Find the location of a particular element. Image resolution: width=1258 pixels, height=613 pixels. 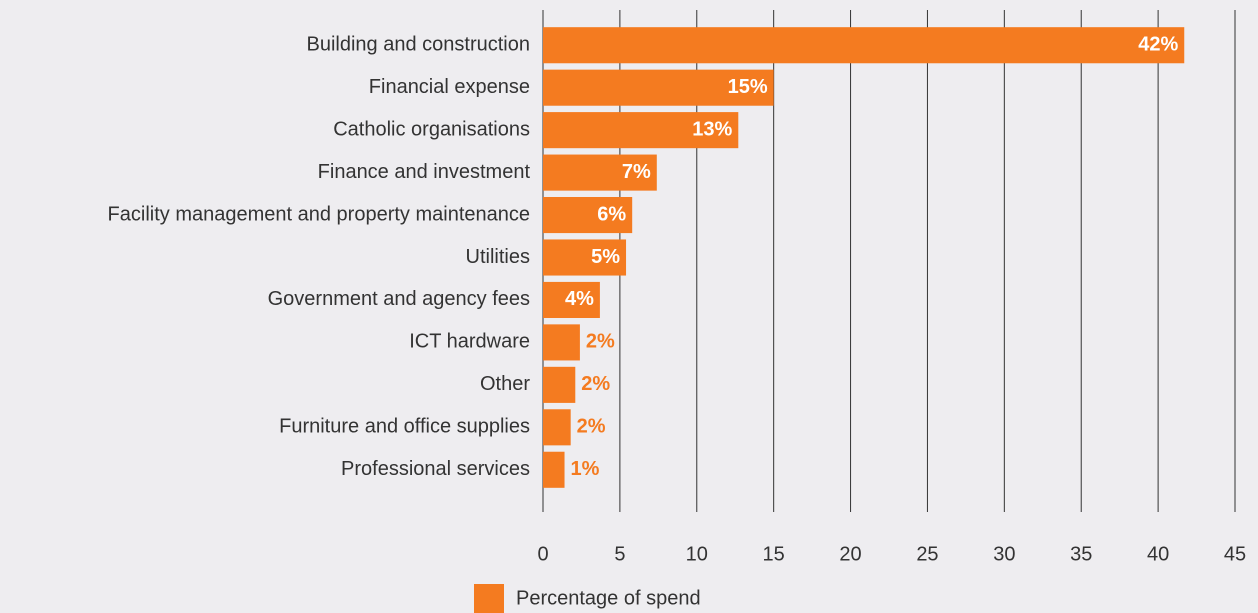

x-tick-label: 40 is located at coordinates (1158, 554).